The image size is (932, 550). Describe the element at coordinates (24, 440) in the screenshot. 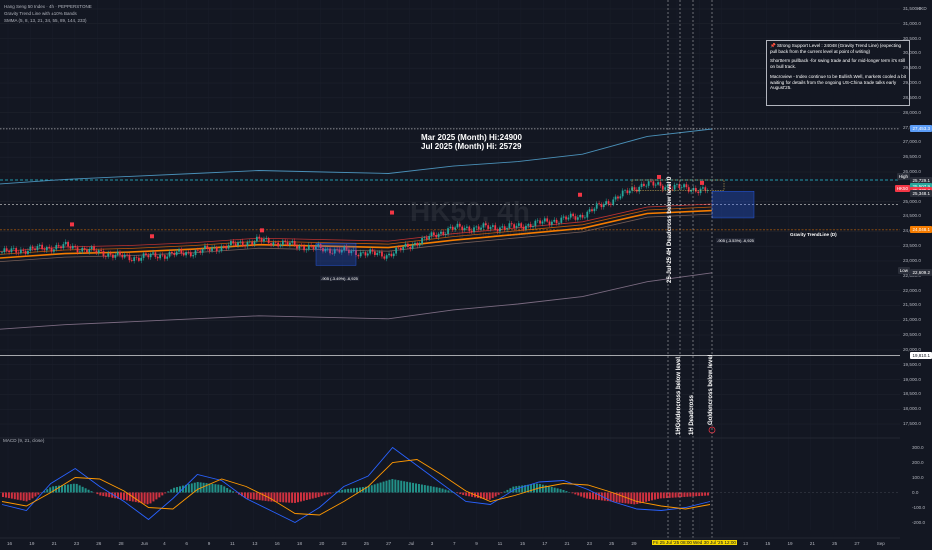

I see `macd-label: MACD (9, 21, close)` at that location.